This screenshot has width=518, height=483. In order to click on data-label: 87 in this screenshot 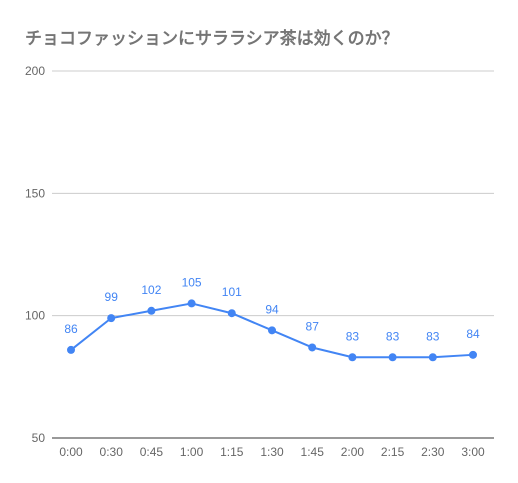, I will do `click(313, 326)`.